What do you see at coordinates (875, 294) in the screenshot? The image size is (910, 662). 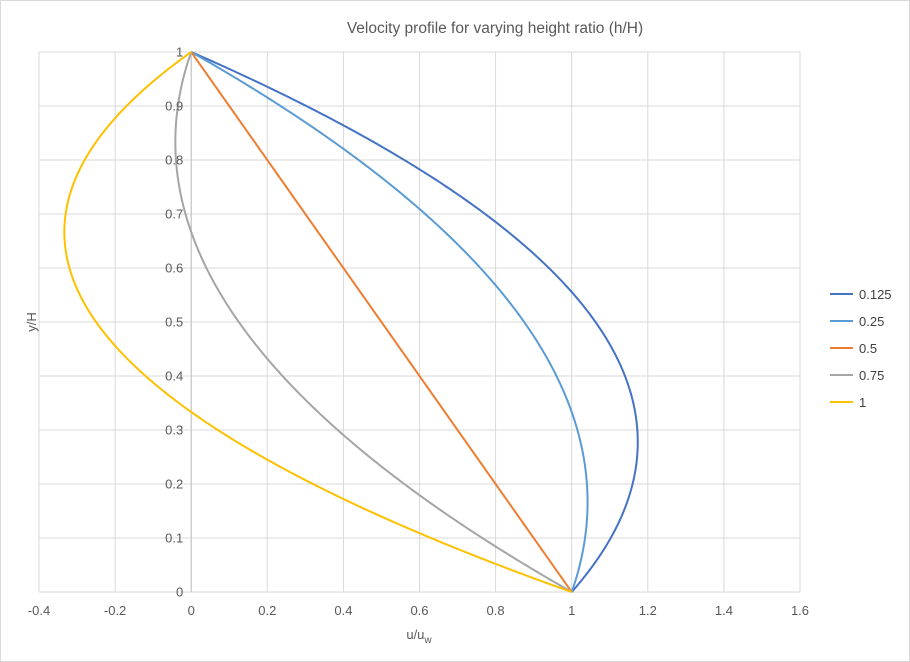 I see `legend-label: 0.125` at bounding box center [875, 294].